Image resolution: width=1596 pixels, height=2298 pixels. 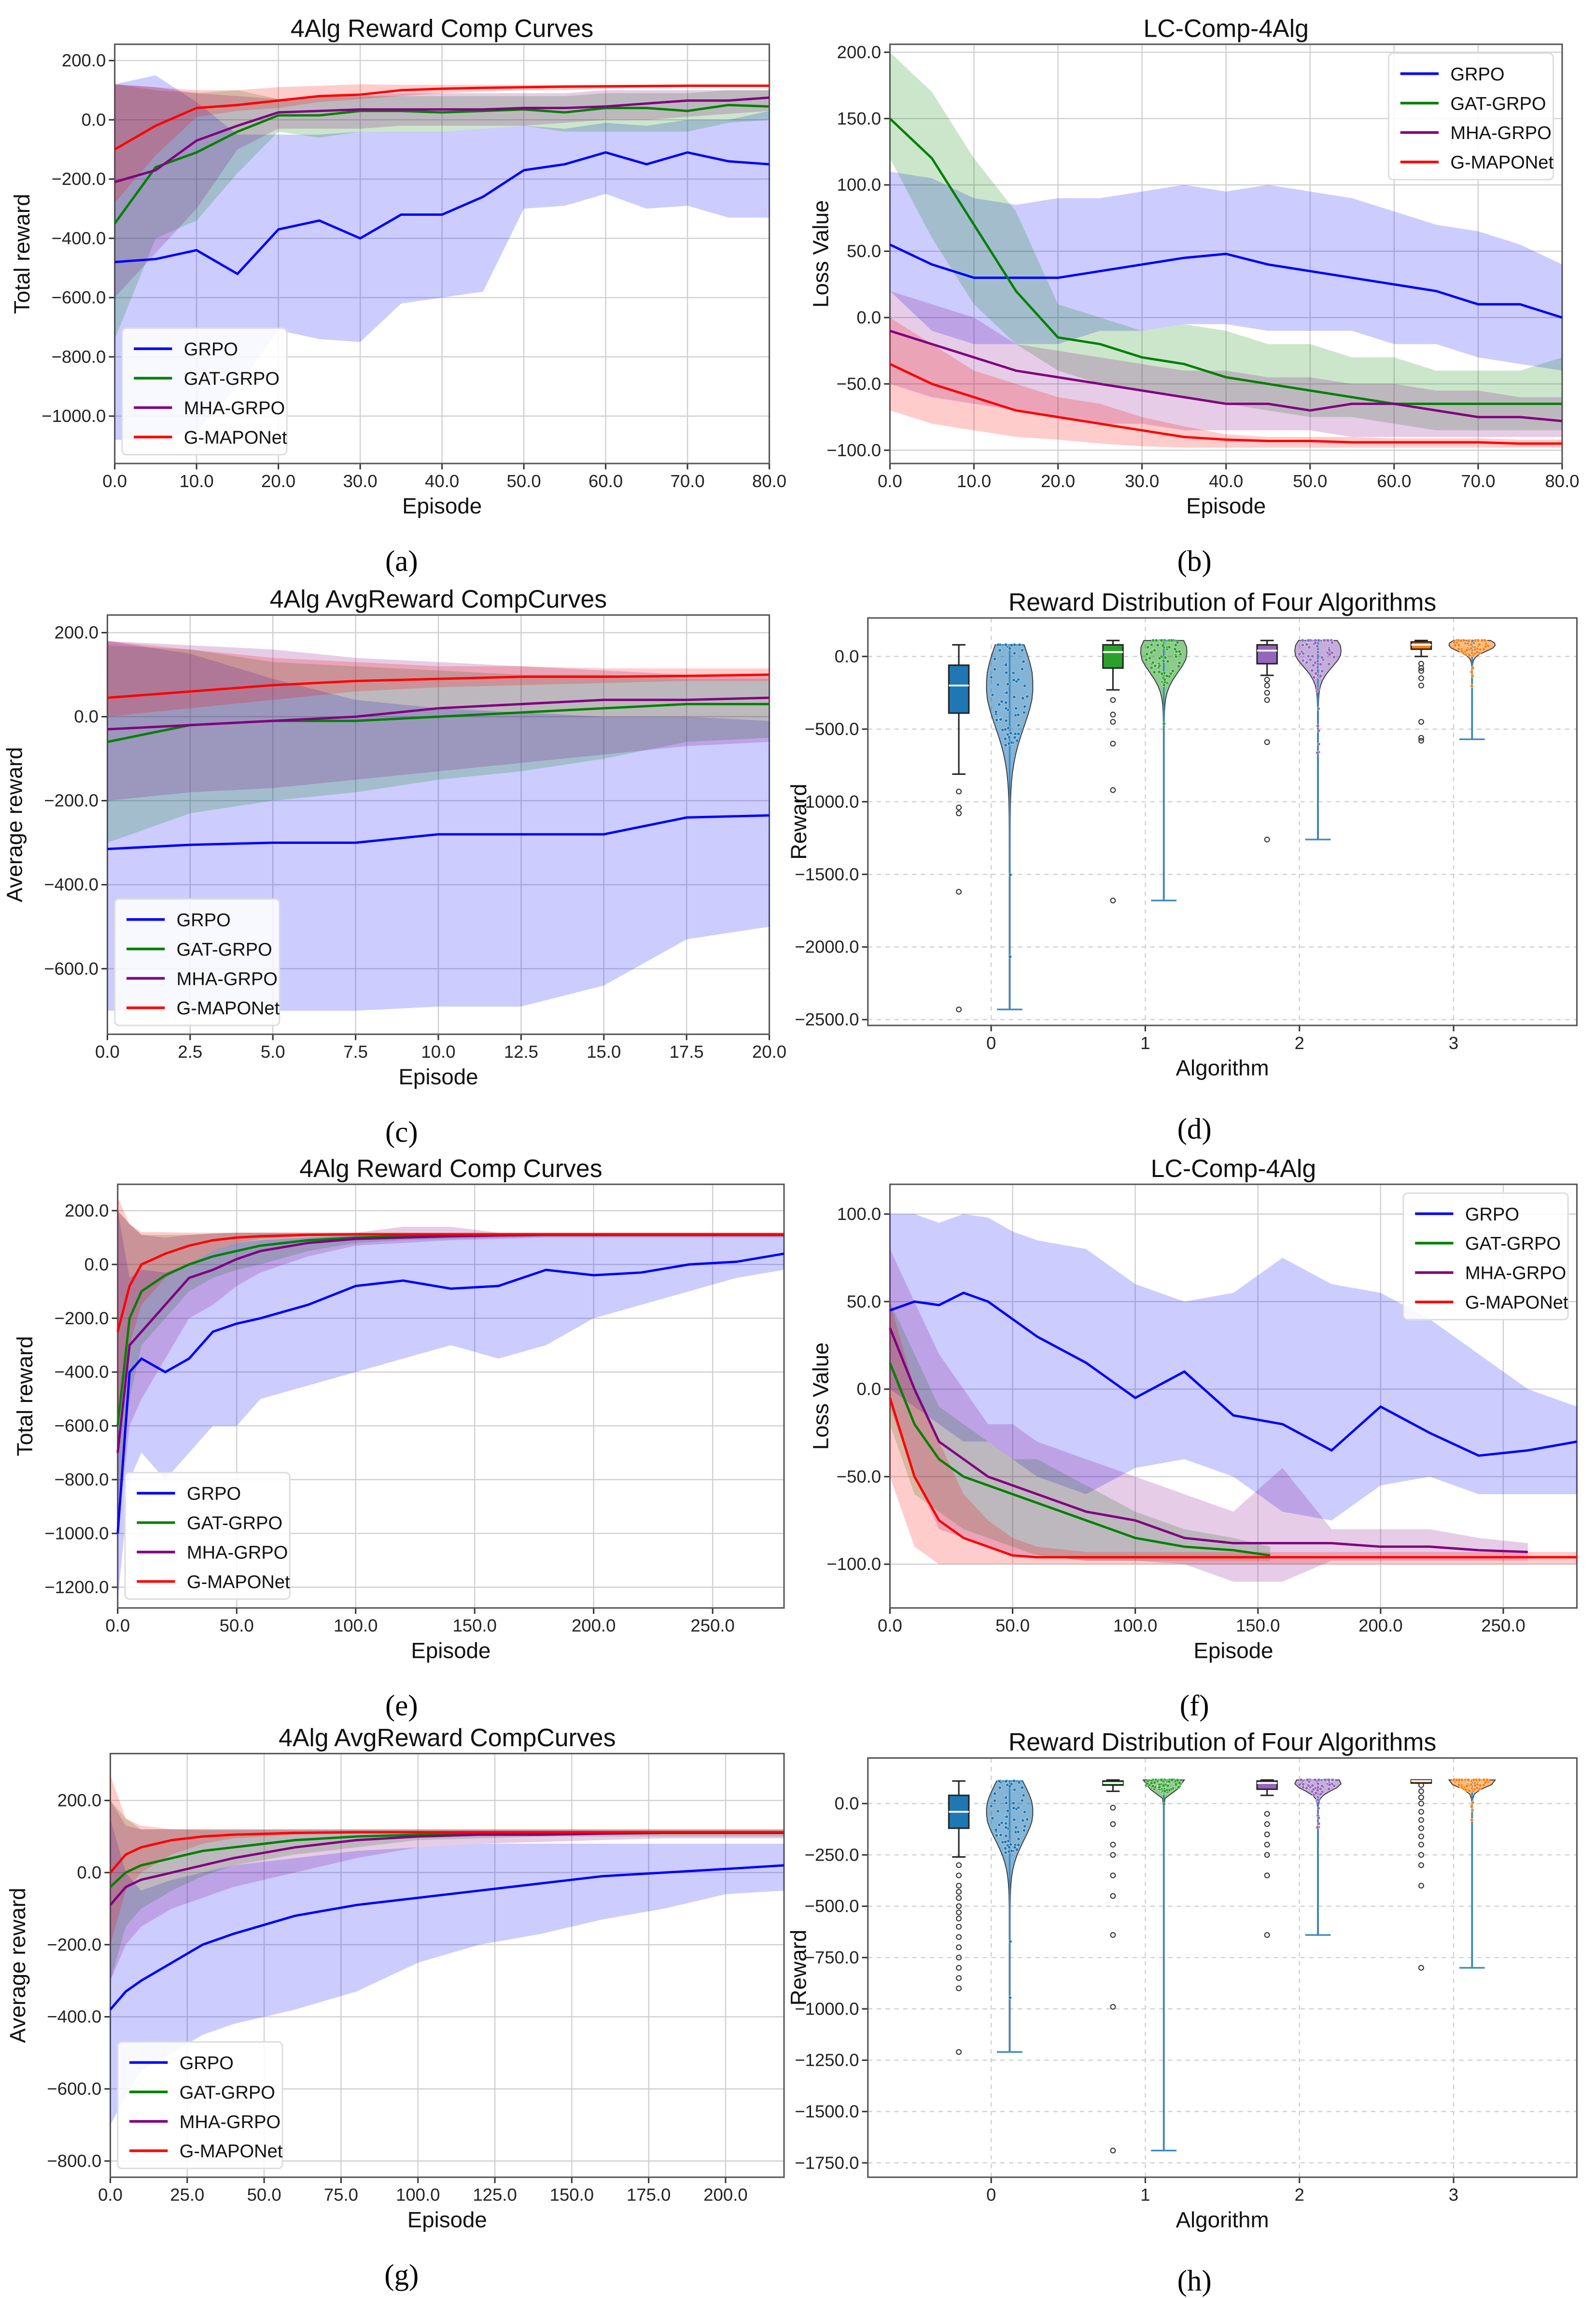 I want to click on x-tick-label: 80.0, so click(x=1562, y=481).